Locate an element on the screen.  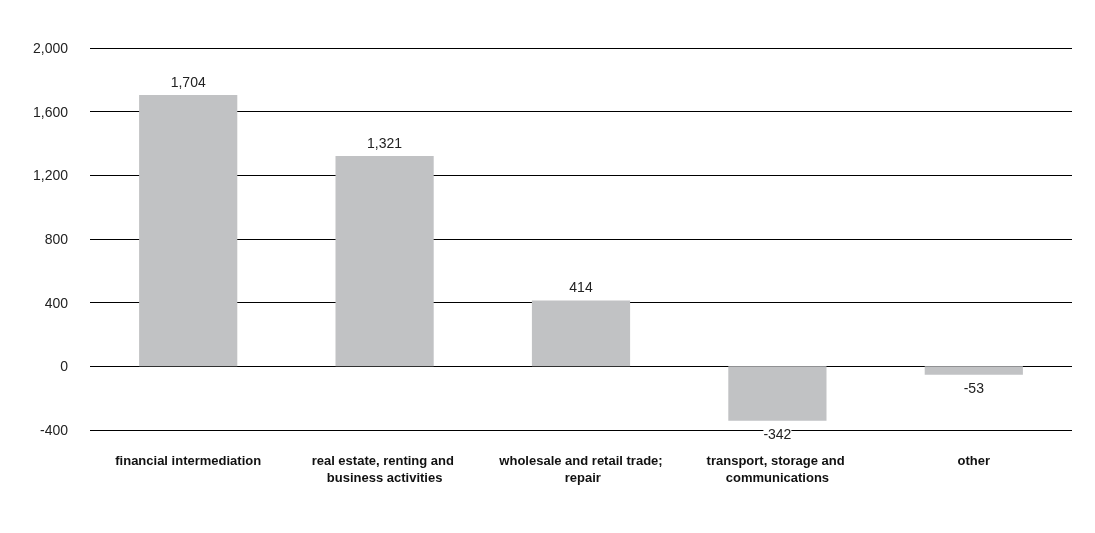
x-tick-label: financial intermediation is located at coordinates (188, 460).